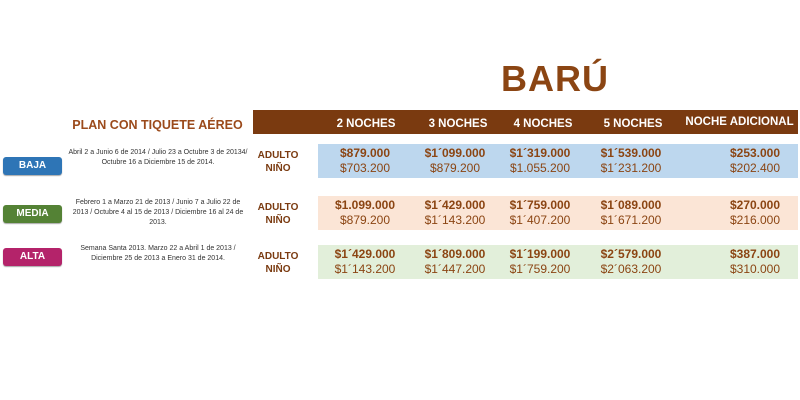  Describe the element at coordinates (631, 254) in the screenshot. I see `adult-price: $2´579.000` at that location.